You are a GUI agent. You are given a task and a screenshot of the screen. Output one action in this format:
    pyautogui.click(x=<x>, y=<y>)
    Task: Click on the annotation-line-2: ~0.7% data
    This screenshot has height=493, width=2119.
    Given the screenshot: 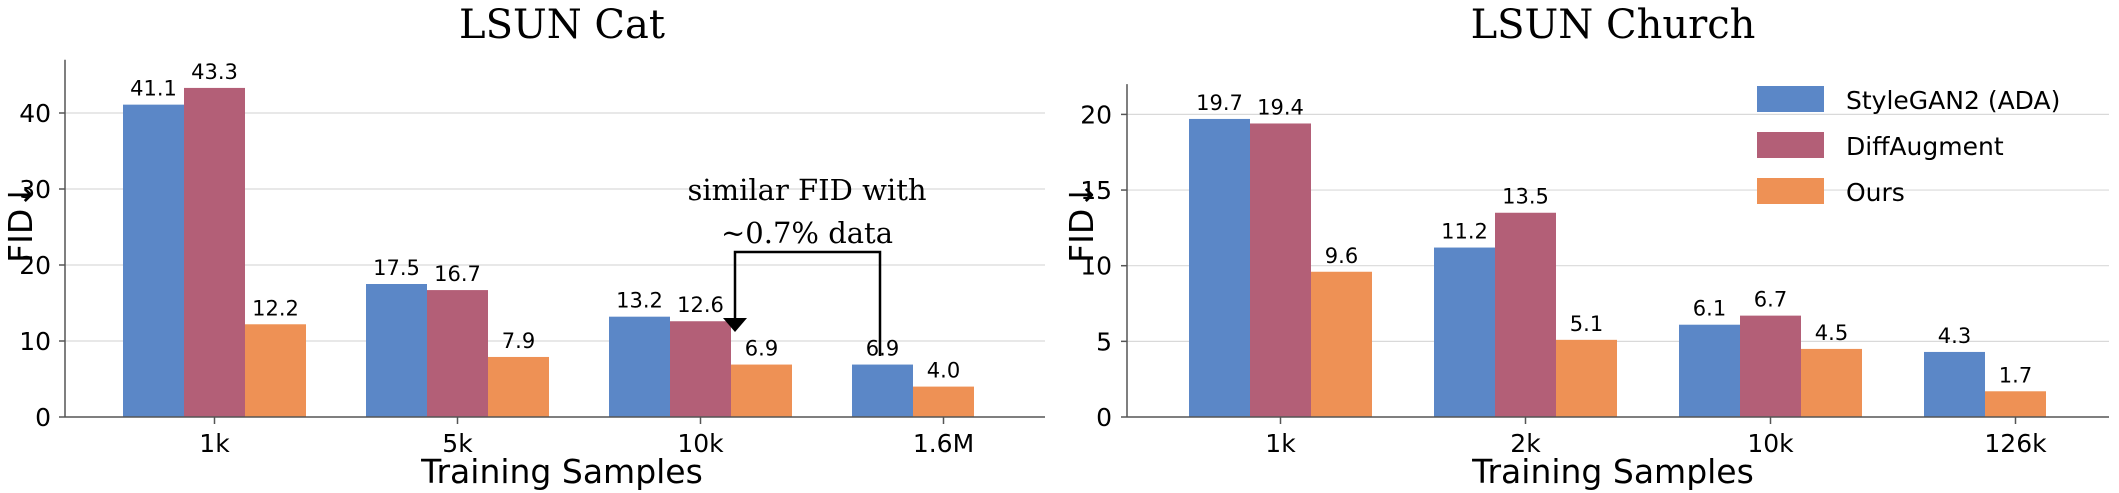 What is the action you would take?
    pyautogui.click(x=807, y=233)
    